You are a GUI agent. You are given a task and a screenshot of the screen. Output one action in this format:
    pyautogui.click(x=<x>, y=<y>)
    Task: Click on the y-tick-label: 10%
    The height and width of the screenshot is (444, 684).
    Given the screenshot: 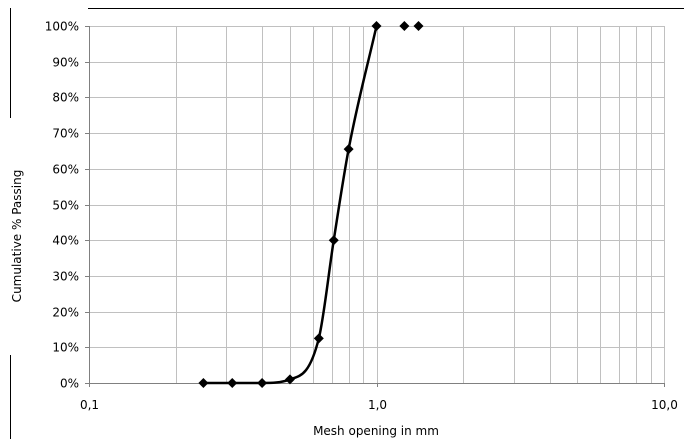 What is the action you would take?
    pyautogui.click(x=65, y=348)
    